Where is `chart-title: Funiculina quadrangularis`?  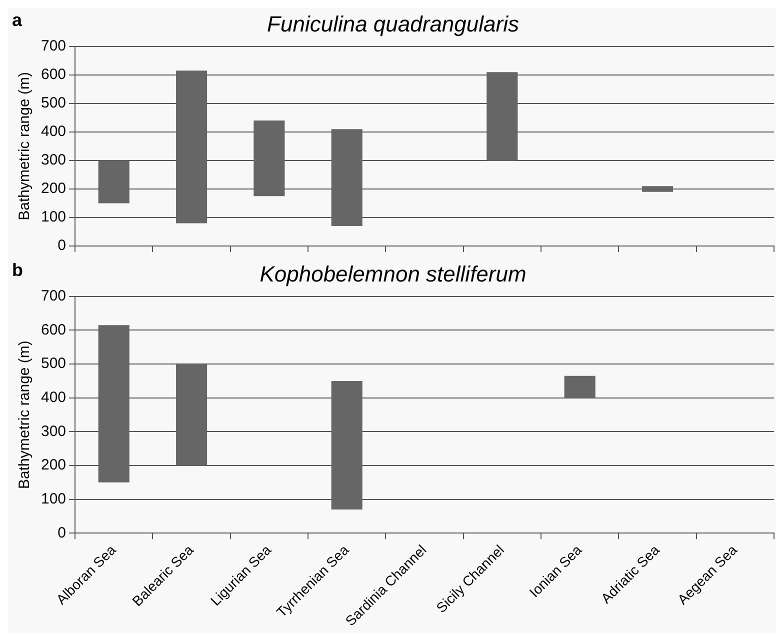
chart-title: Funiculina quadrangularis is located at coordinates (393, 23).